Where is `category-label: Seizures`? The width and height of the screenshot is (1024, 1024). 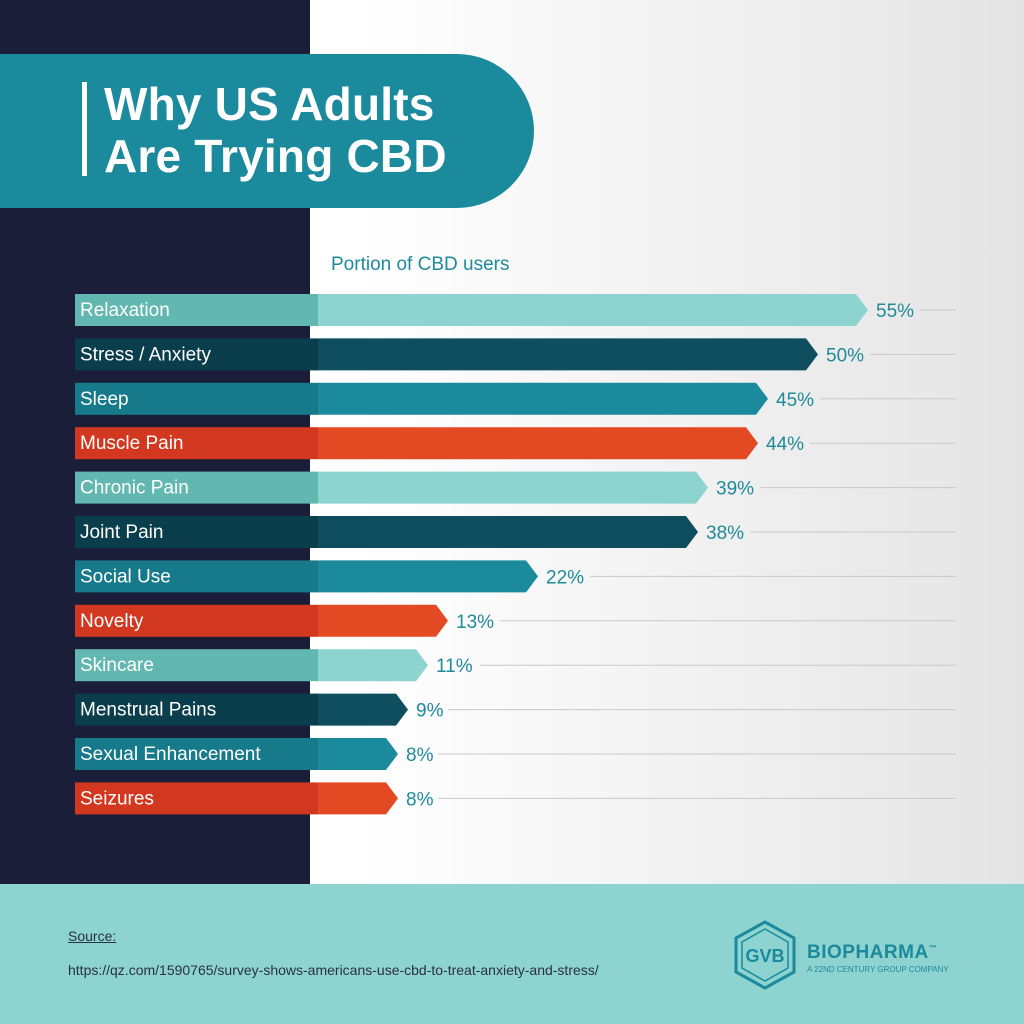 category-label: Seizures is located at coordinates (117, 798).